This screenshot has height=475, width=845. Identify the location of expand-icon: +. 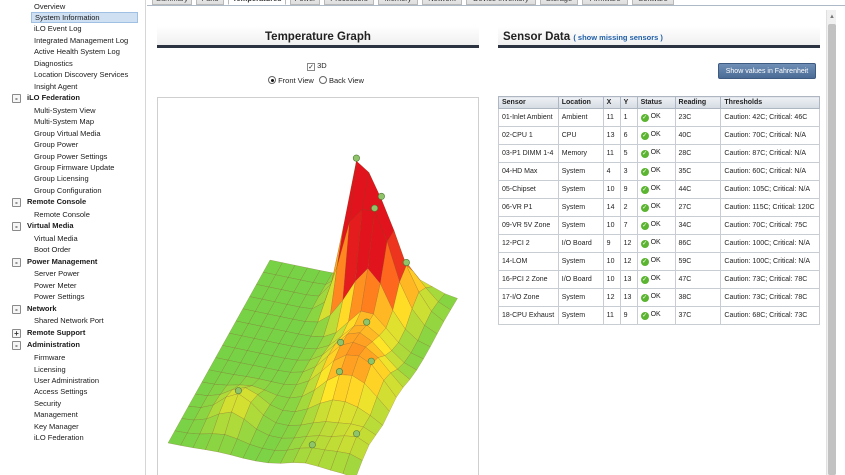
(16, 333).